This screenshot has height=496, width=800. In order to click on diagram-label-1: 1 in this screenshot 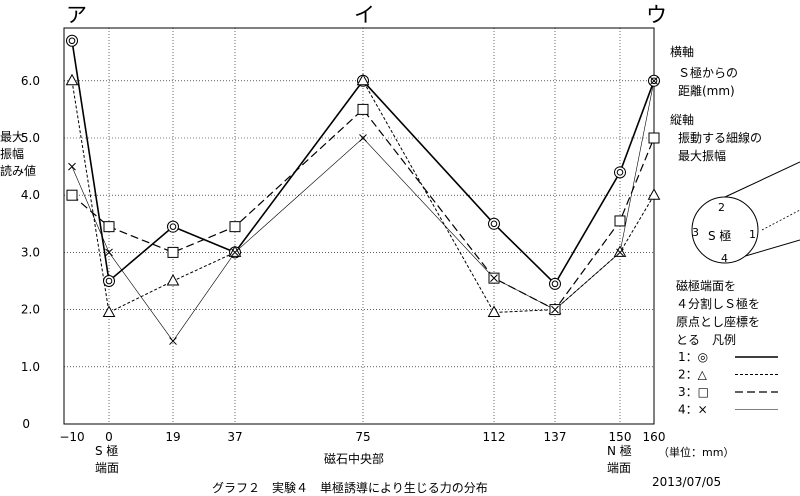, I will do `click(752, 234)`.